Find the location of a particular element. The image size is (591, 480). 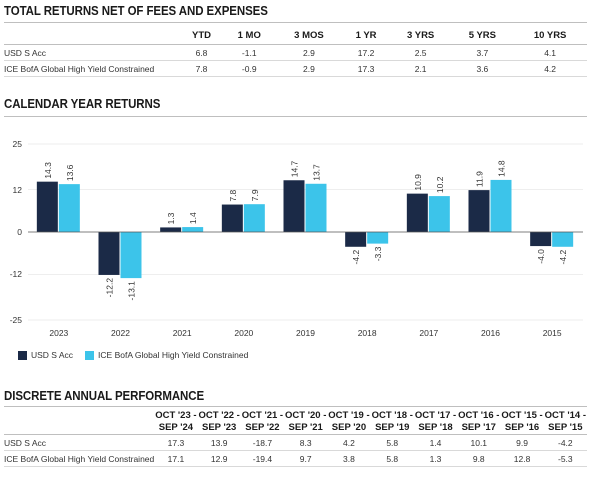

header-1mo: 1 MO is located at coordinates (249, 35).